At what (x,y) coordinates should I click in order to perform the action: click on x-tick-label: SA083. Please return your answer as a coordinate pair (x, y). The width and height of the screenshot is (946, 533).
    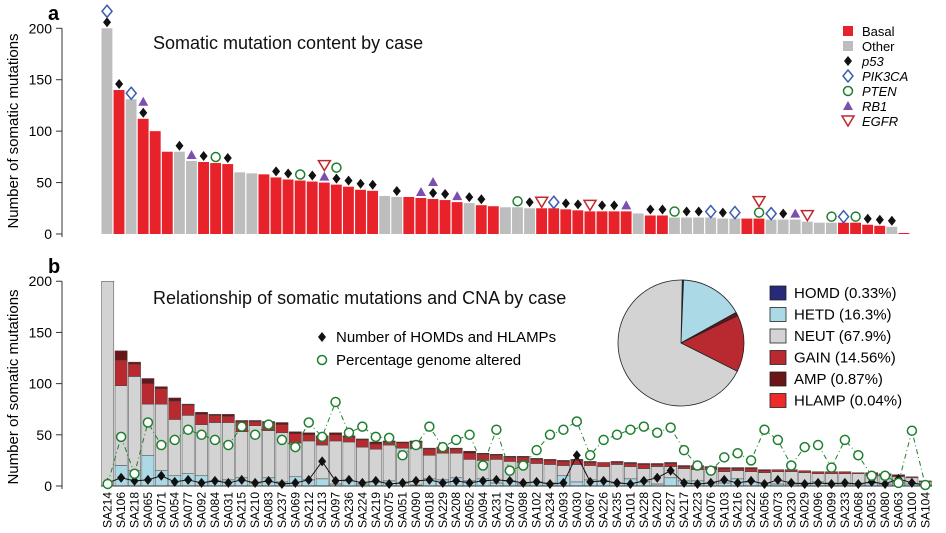
    Looking at the image, I should click on (269, 510).